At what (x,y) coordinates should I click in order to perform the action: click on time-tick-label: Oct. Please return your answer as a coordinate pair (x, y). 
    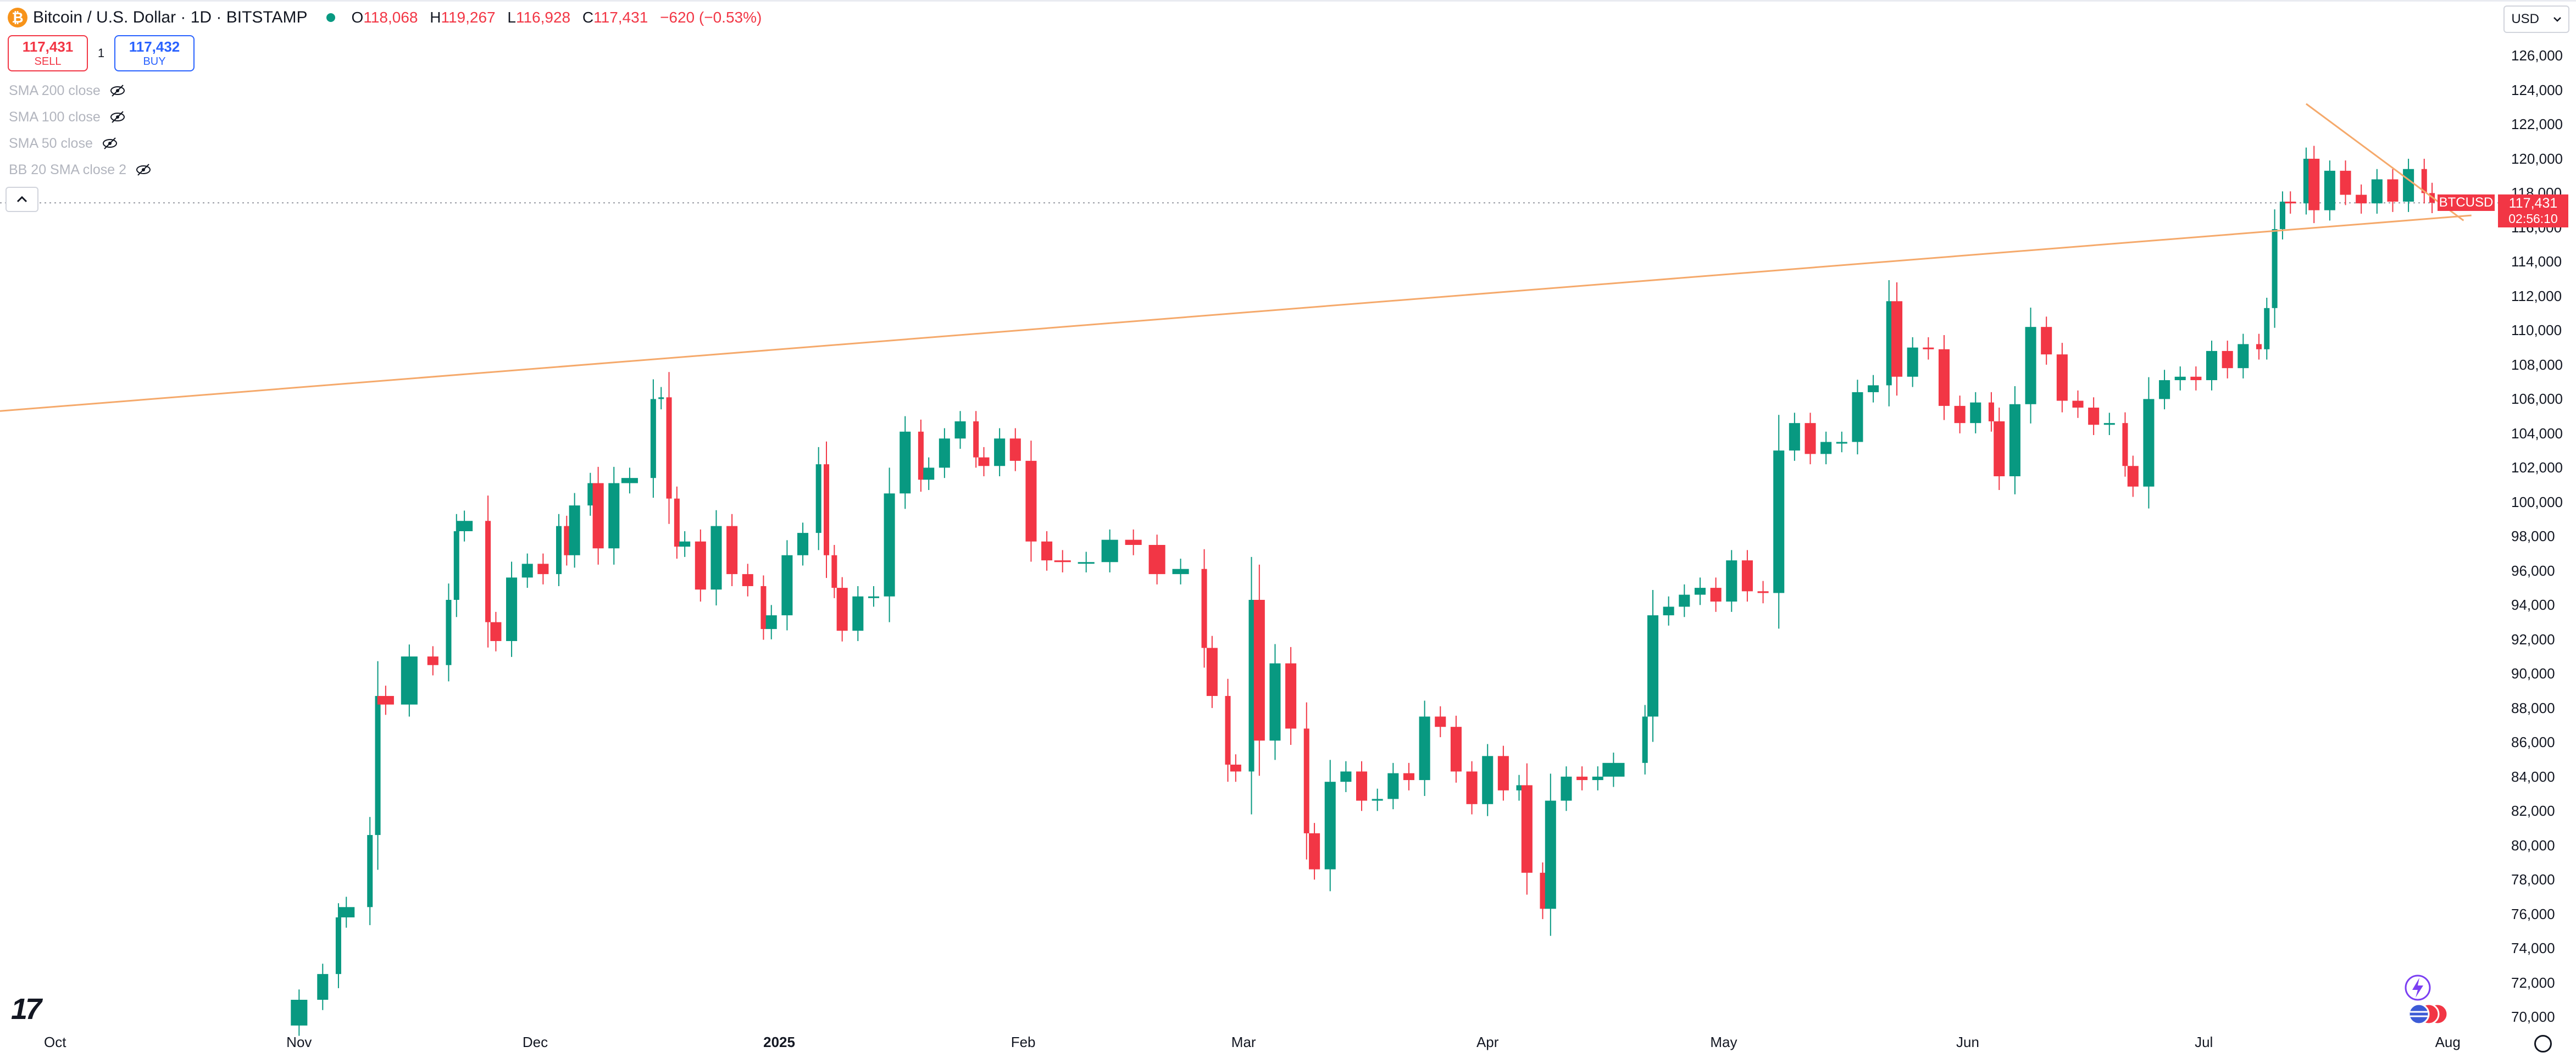
    Looking at the image, I should click on (55, 1042).